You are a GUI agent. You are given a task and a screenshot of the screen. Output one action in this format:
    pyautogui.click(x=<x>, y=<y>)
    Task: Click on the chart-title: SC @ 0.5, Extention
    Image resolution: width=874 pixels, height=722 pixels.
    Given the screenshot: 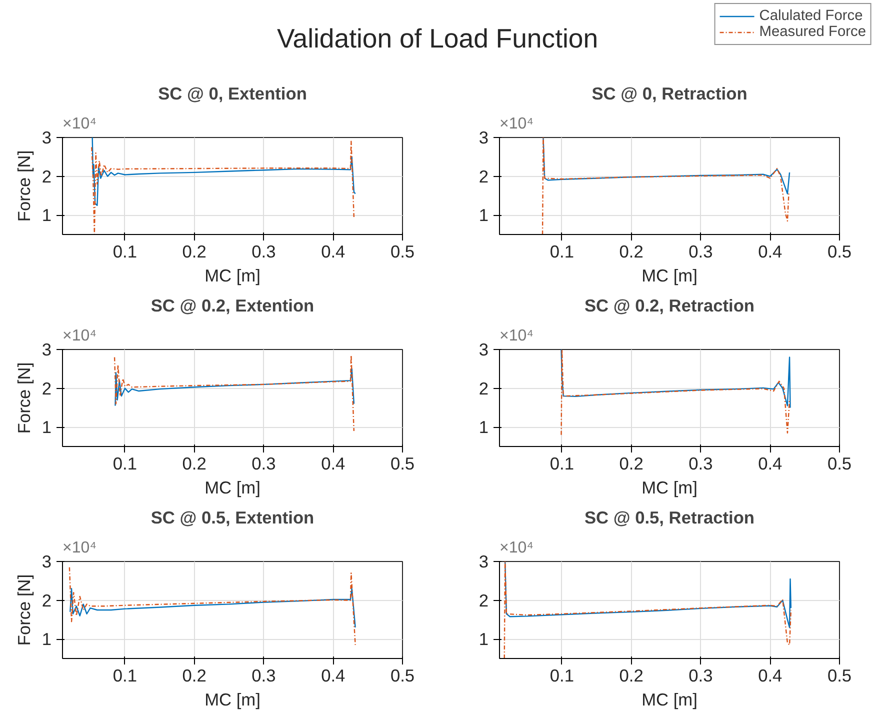 What is the action you would take?
    pyautogui.click(x=232, y=518)
    